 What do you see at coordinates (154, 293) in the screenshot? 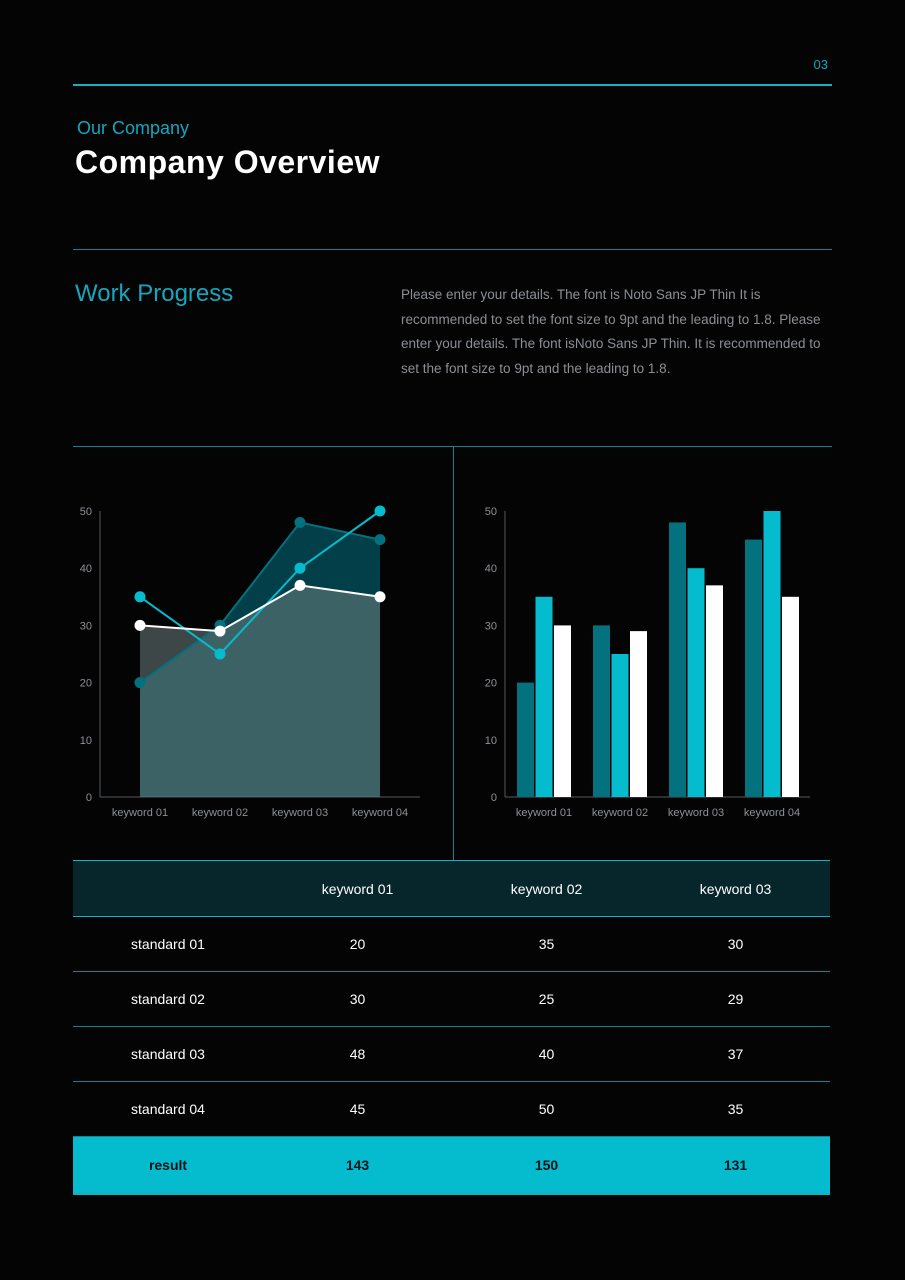
I see `section-title: Work Progress` at bounding box center [154, 293].